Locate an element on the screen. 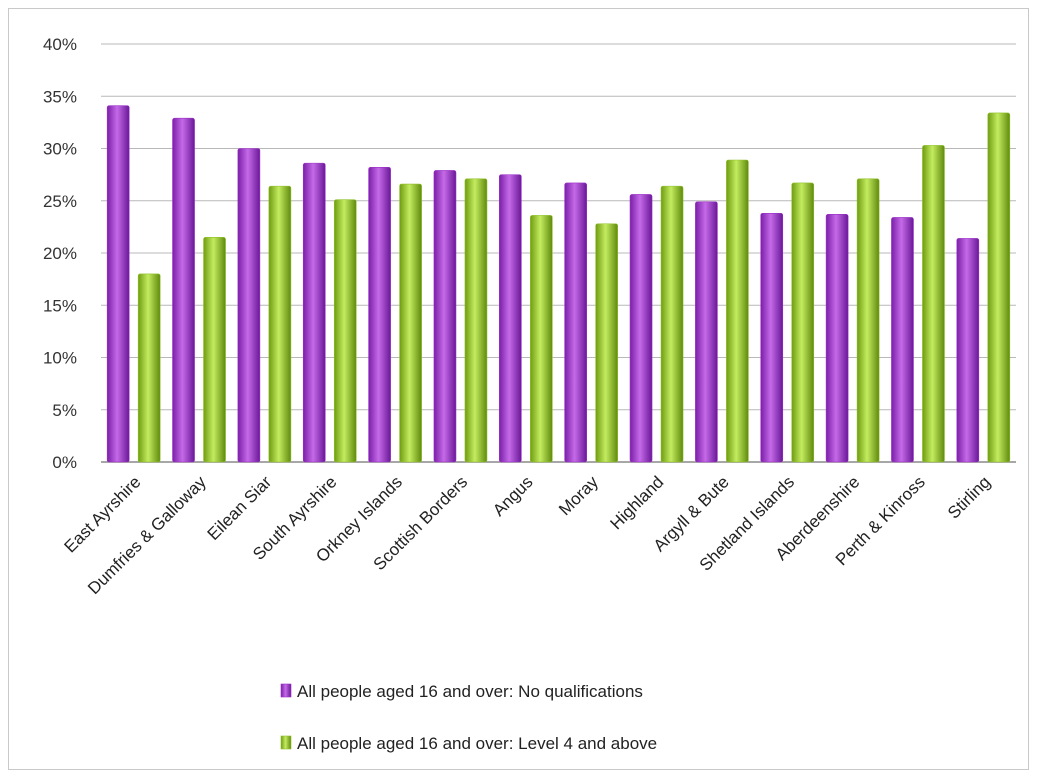 The height and width of the screenshot is (776, 1037). bar-no-qualifications-scottish-borders is located at coordinates (445, 316).